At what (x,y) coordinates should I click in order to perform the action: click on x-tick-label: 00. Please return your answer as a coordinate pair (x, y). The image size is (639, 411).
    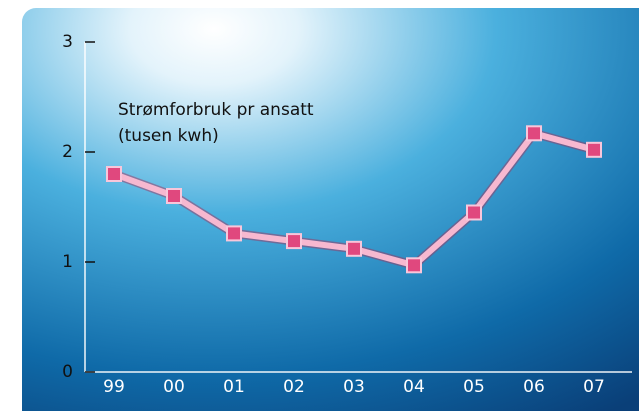
    Looking at the image, I should click on (174, 387).